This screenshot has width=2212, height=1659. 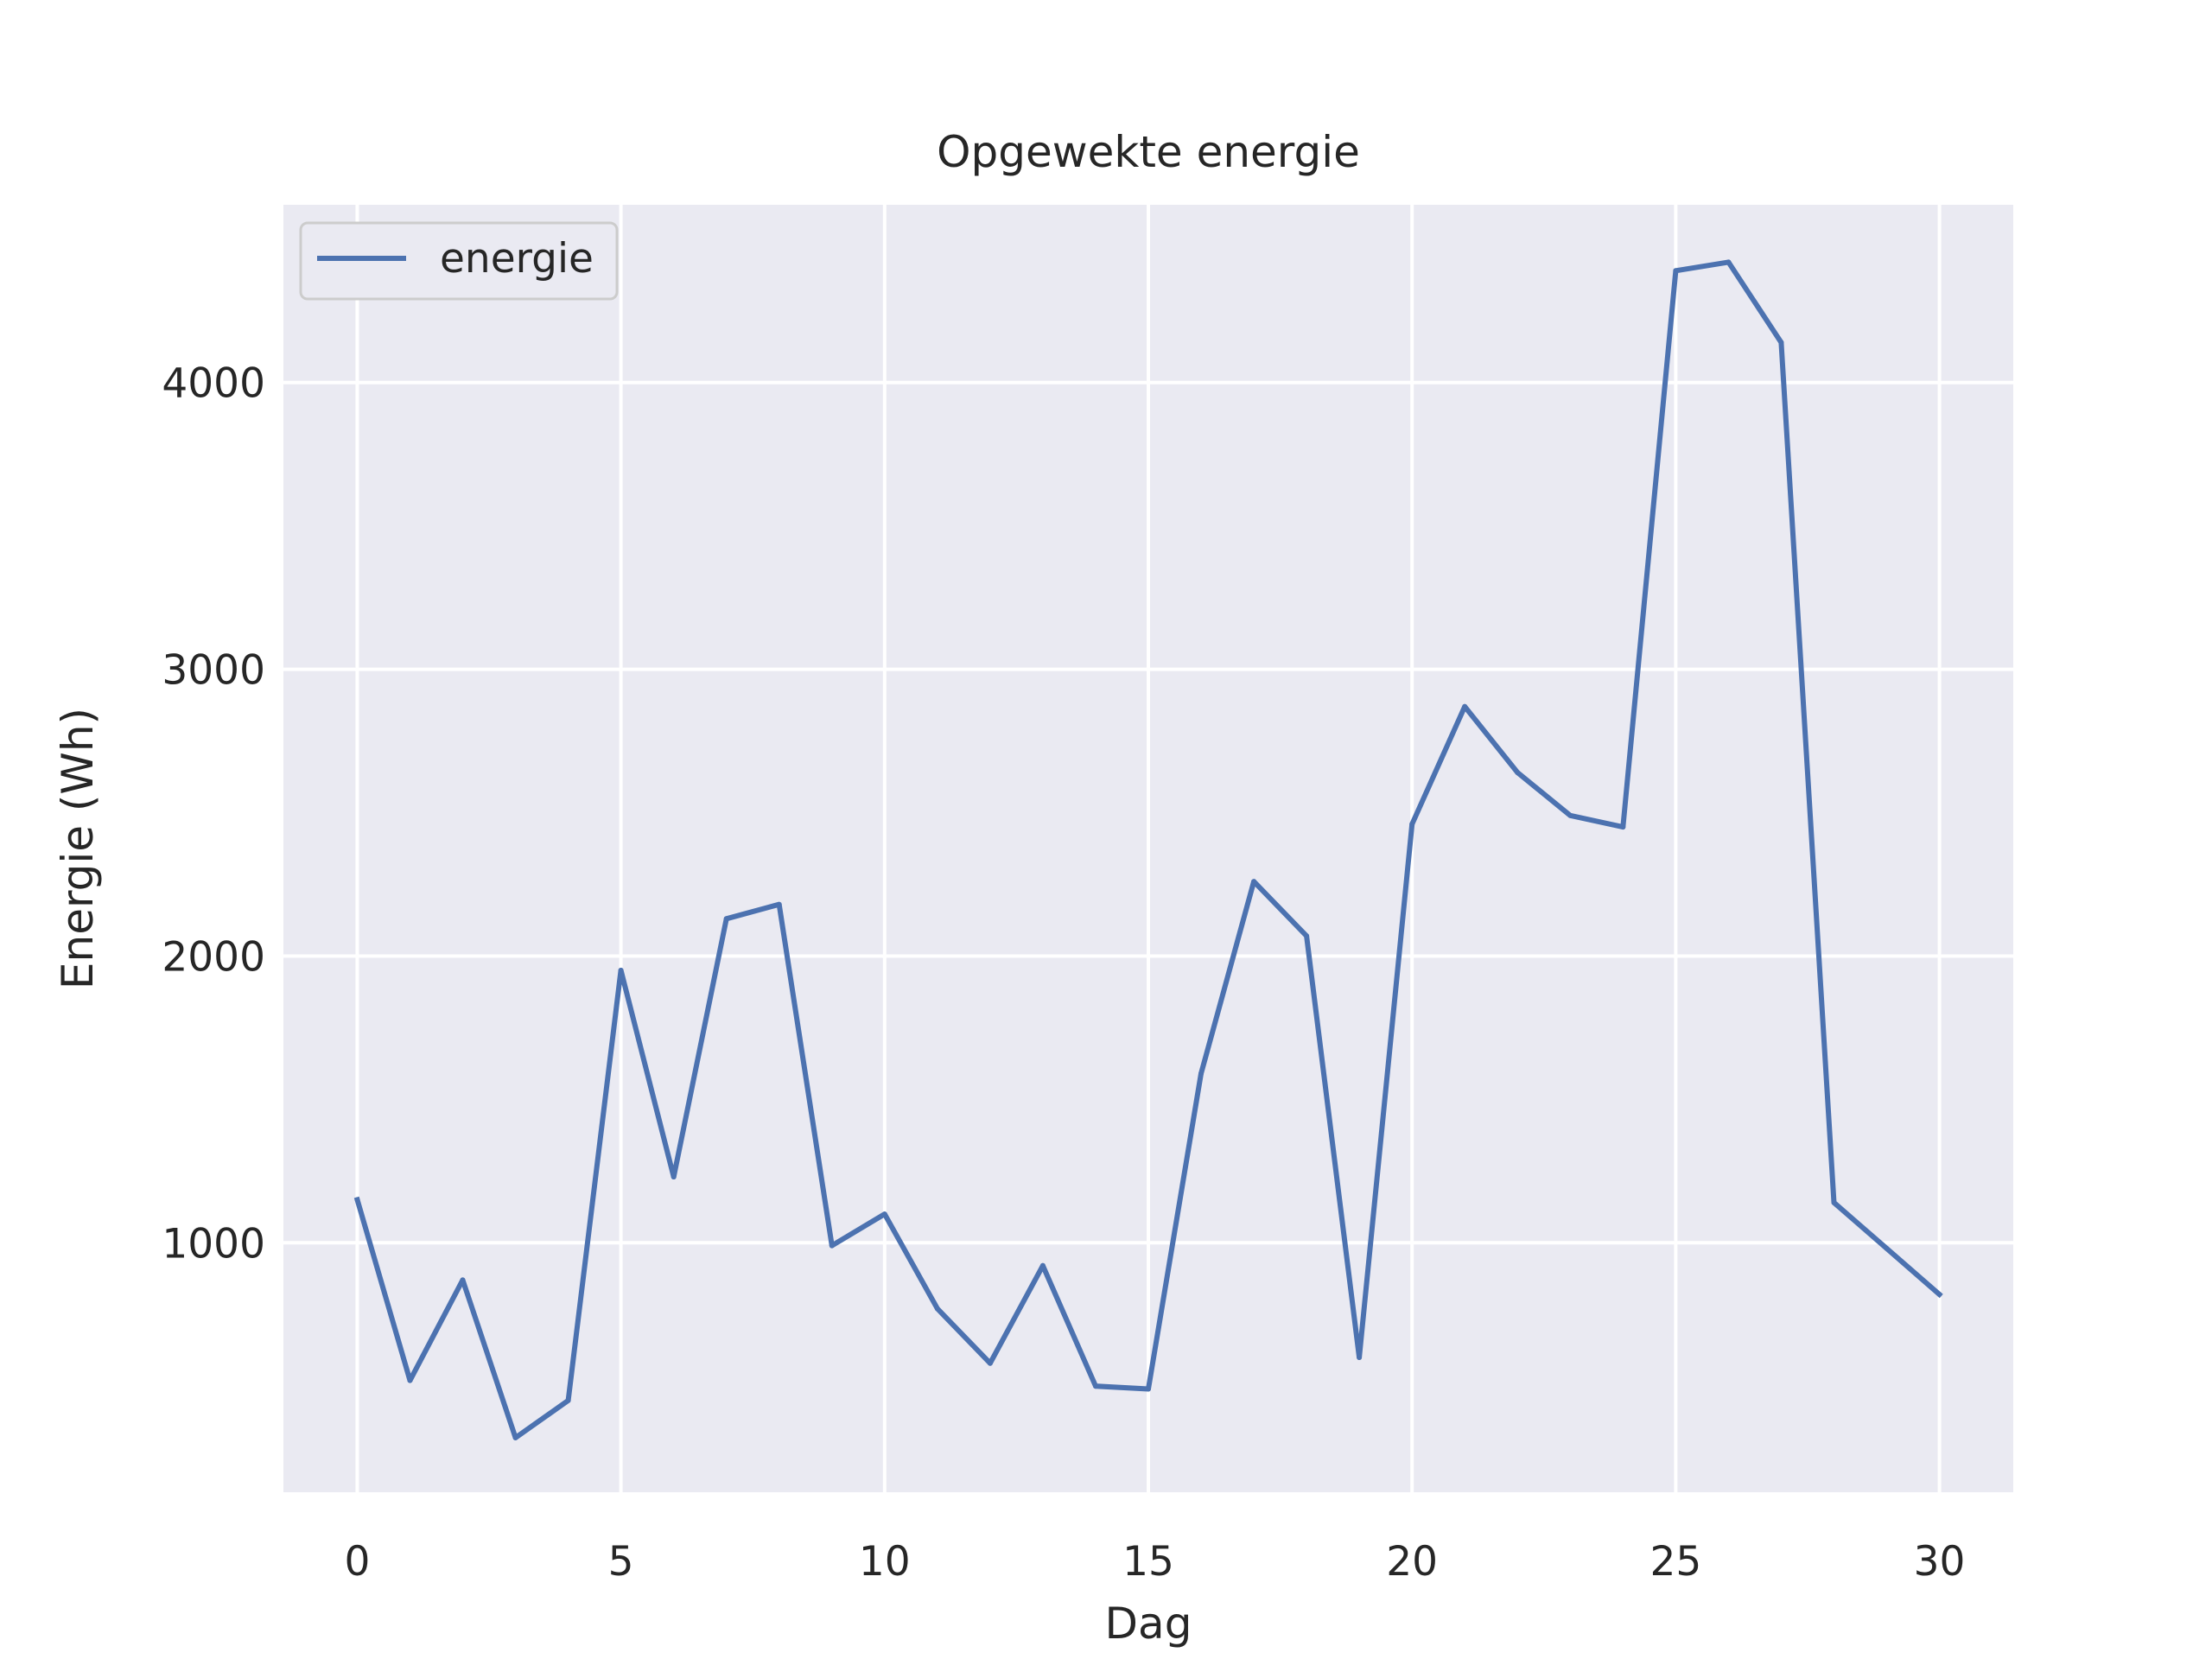 I want to click on y-tick-label: 4000, so click(x=213, y=384).